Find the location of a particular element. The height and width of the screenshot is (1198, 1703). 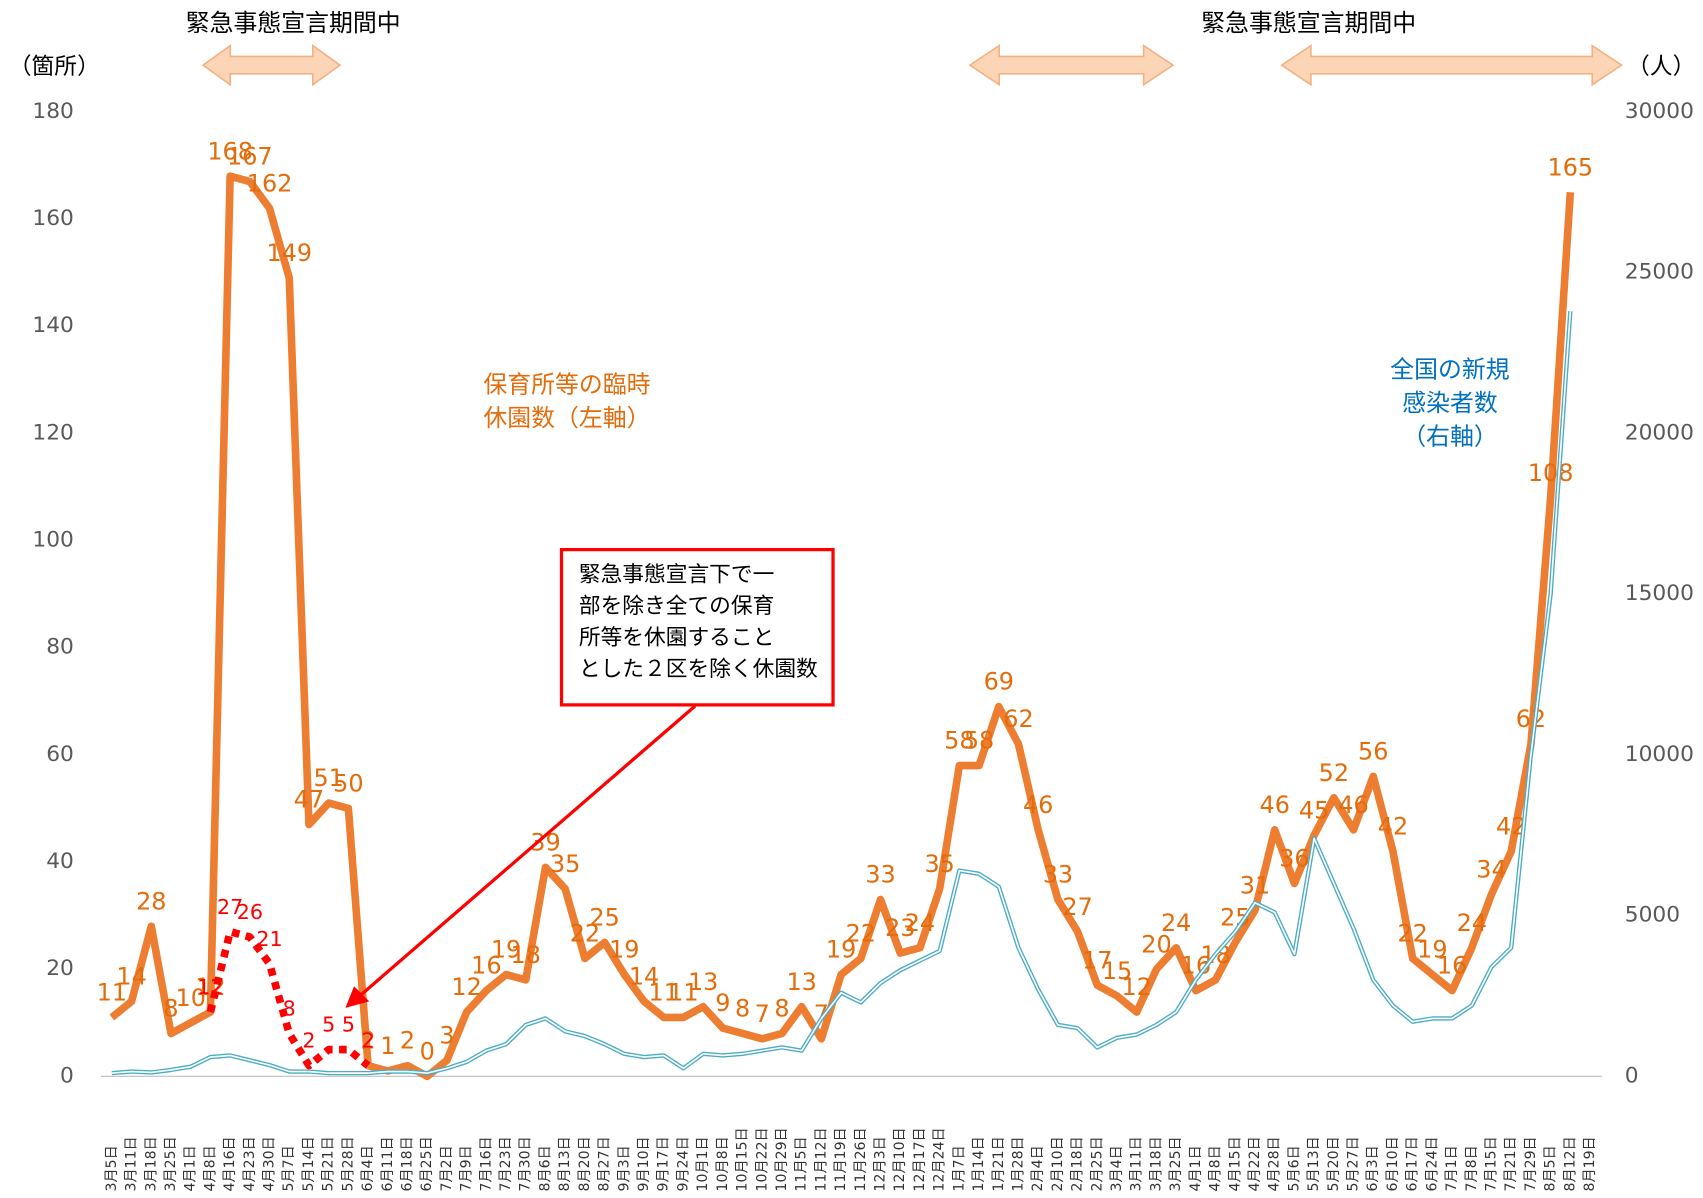

x-tick-label: 7月9日 is located at coordinates (467, 1168).